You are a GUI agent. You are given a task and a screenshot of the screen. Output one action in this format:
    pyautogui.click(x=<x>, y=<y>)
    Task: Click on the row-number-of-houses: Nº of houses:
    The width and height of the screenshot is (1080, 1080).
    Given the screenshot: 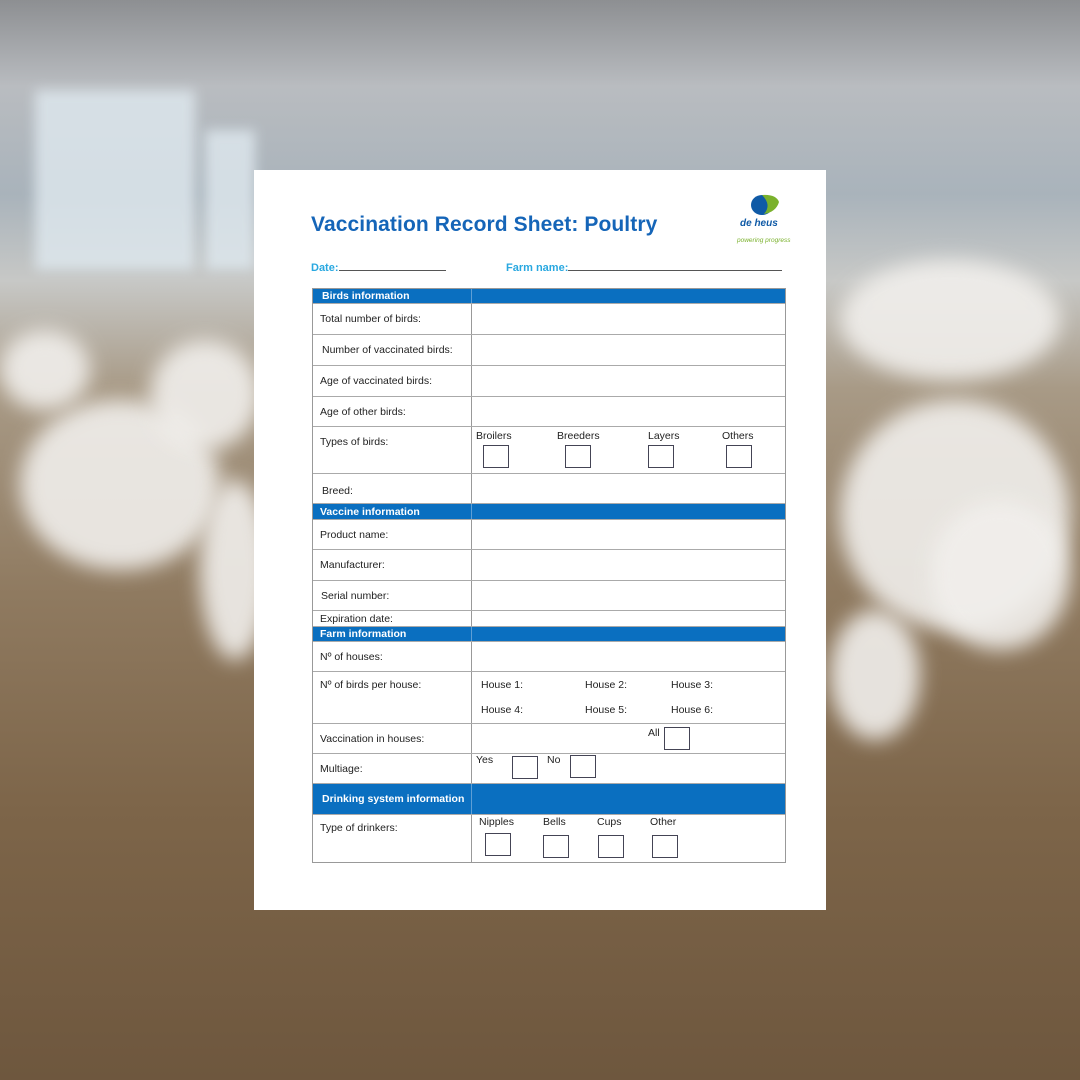 What is the action you would take?
    pyautogui.click(x=549, y=657)
    